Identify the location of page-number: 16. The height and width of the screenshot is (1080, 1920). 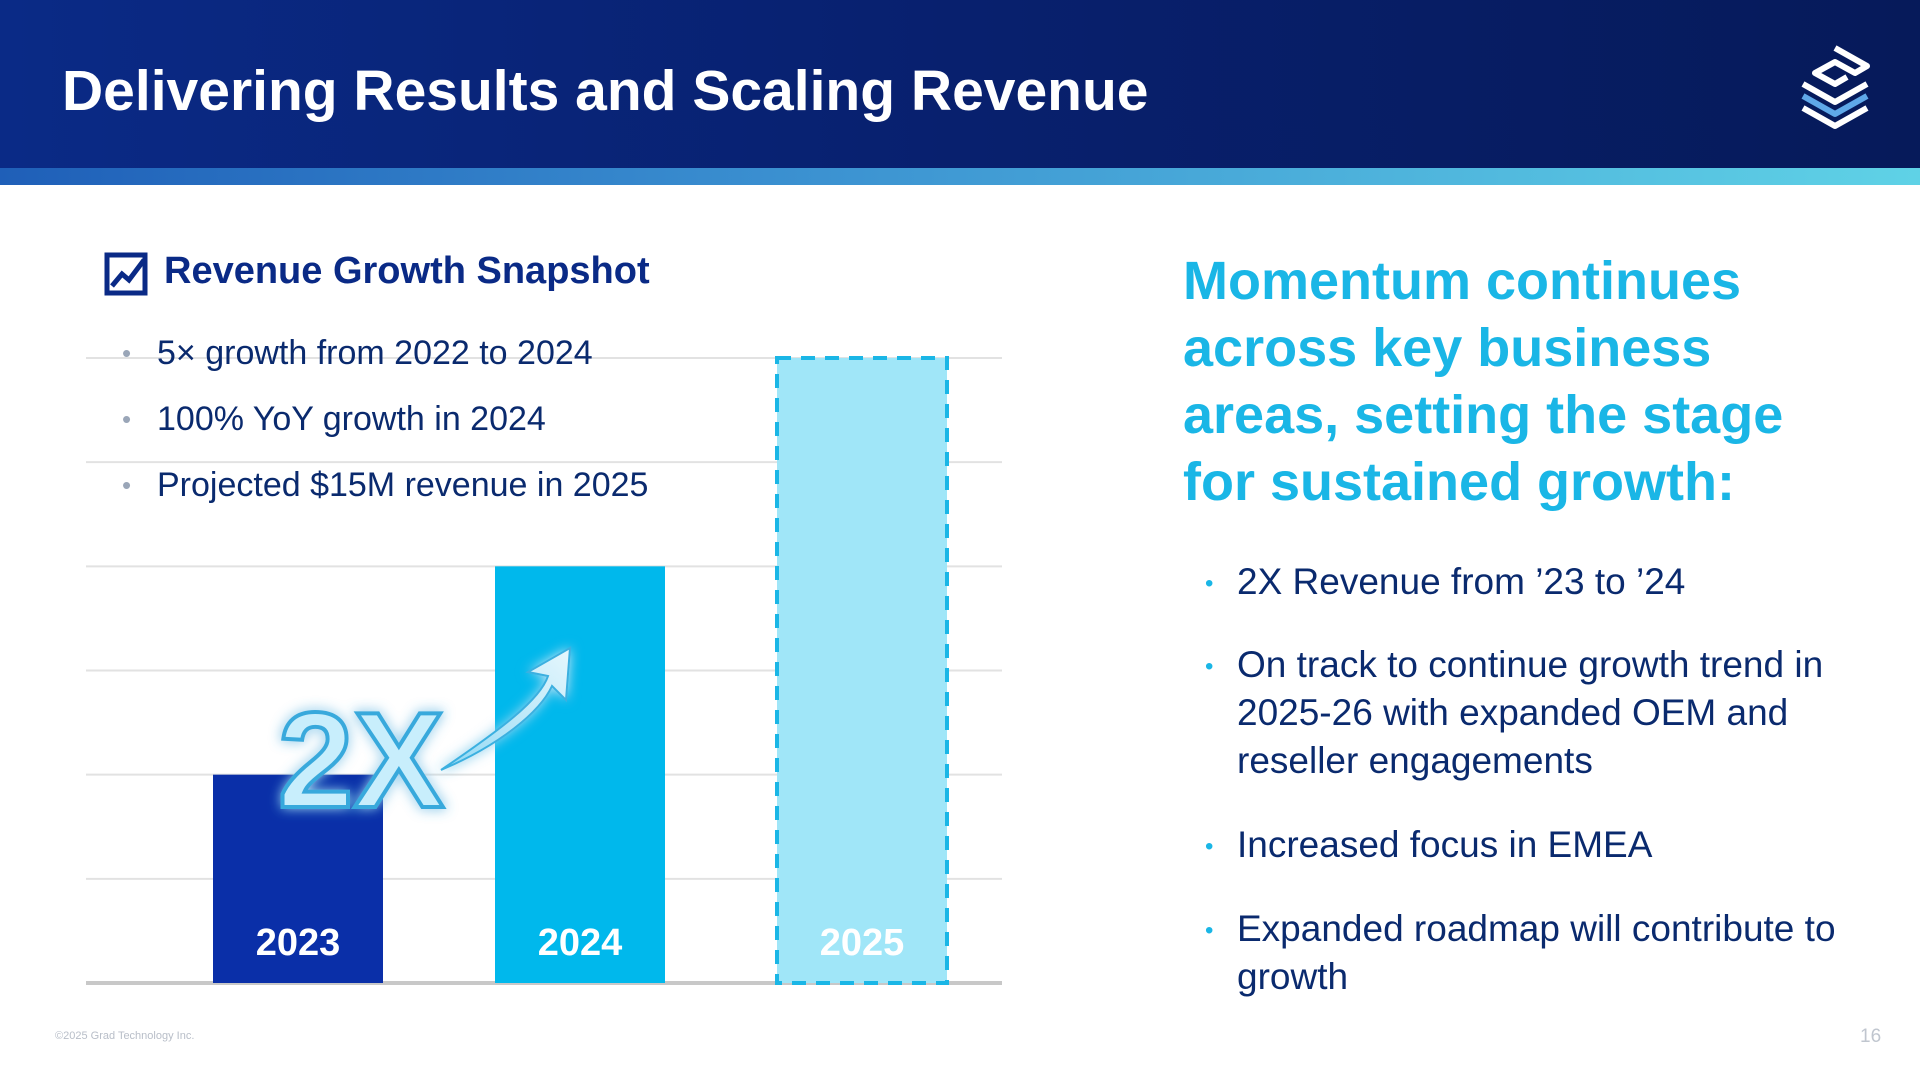
(1871, 1036).